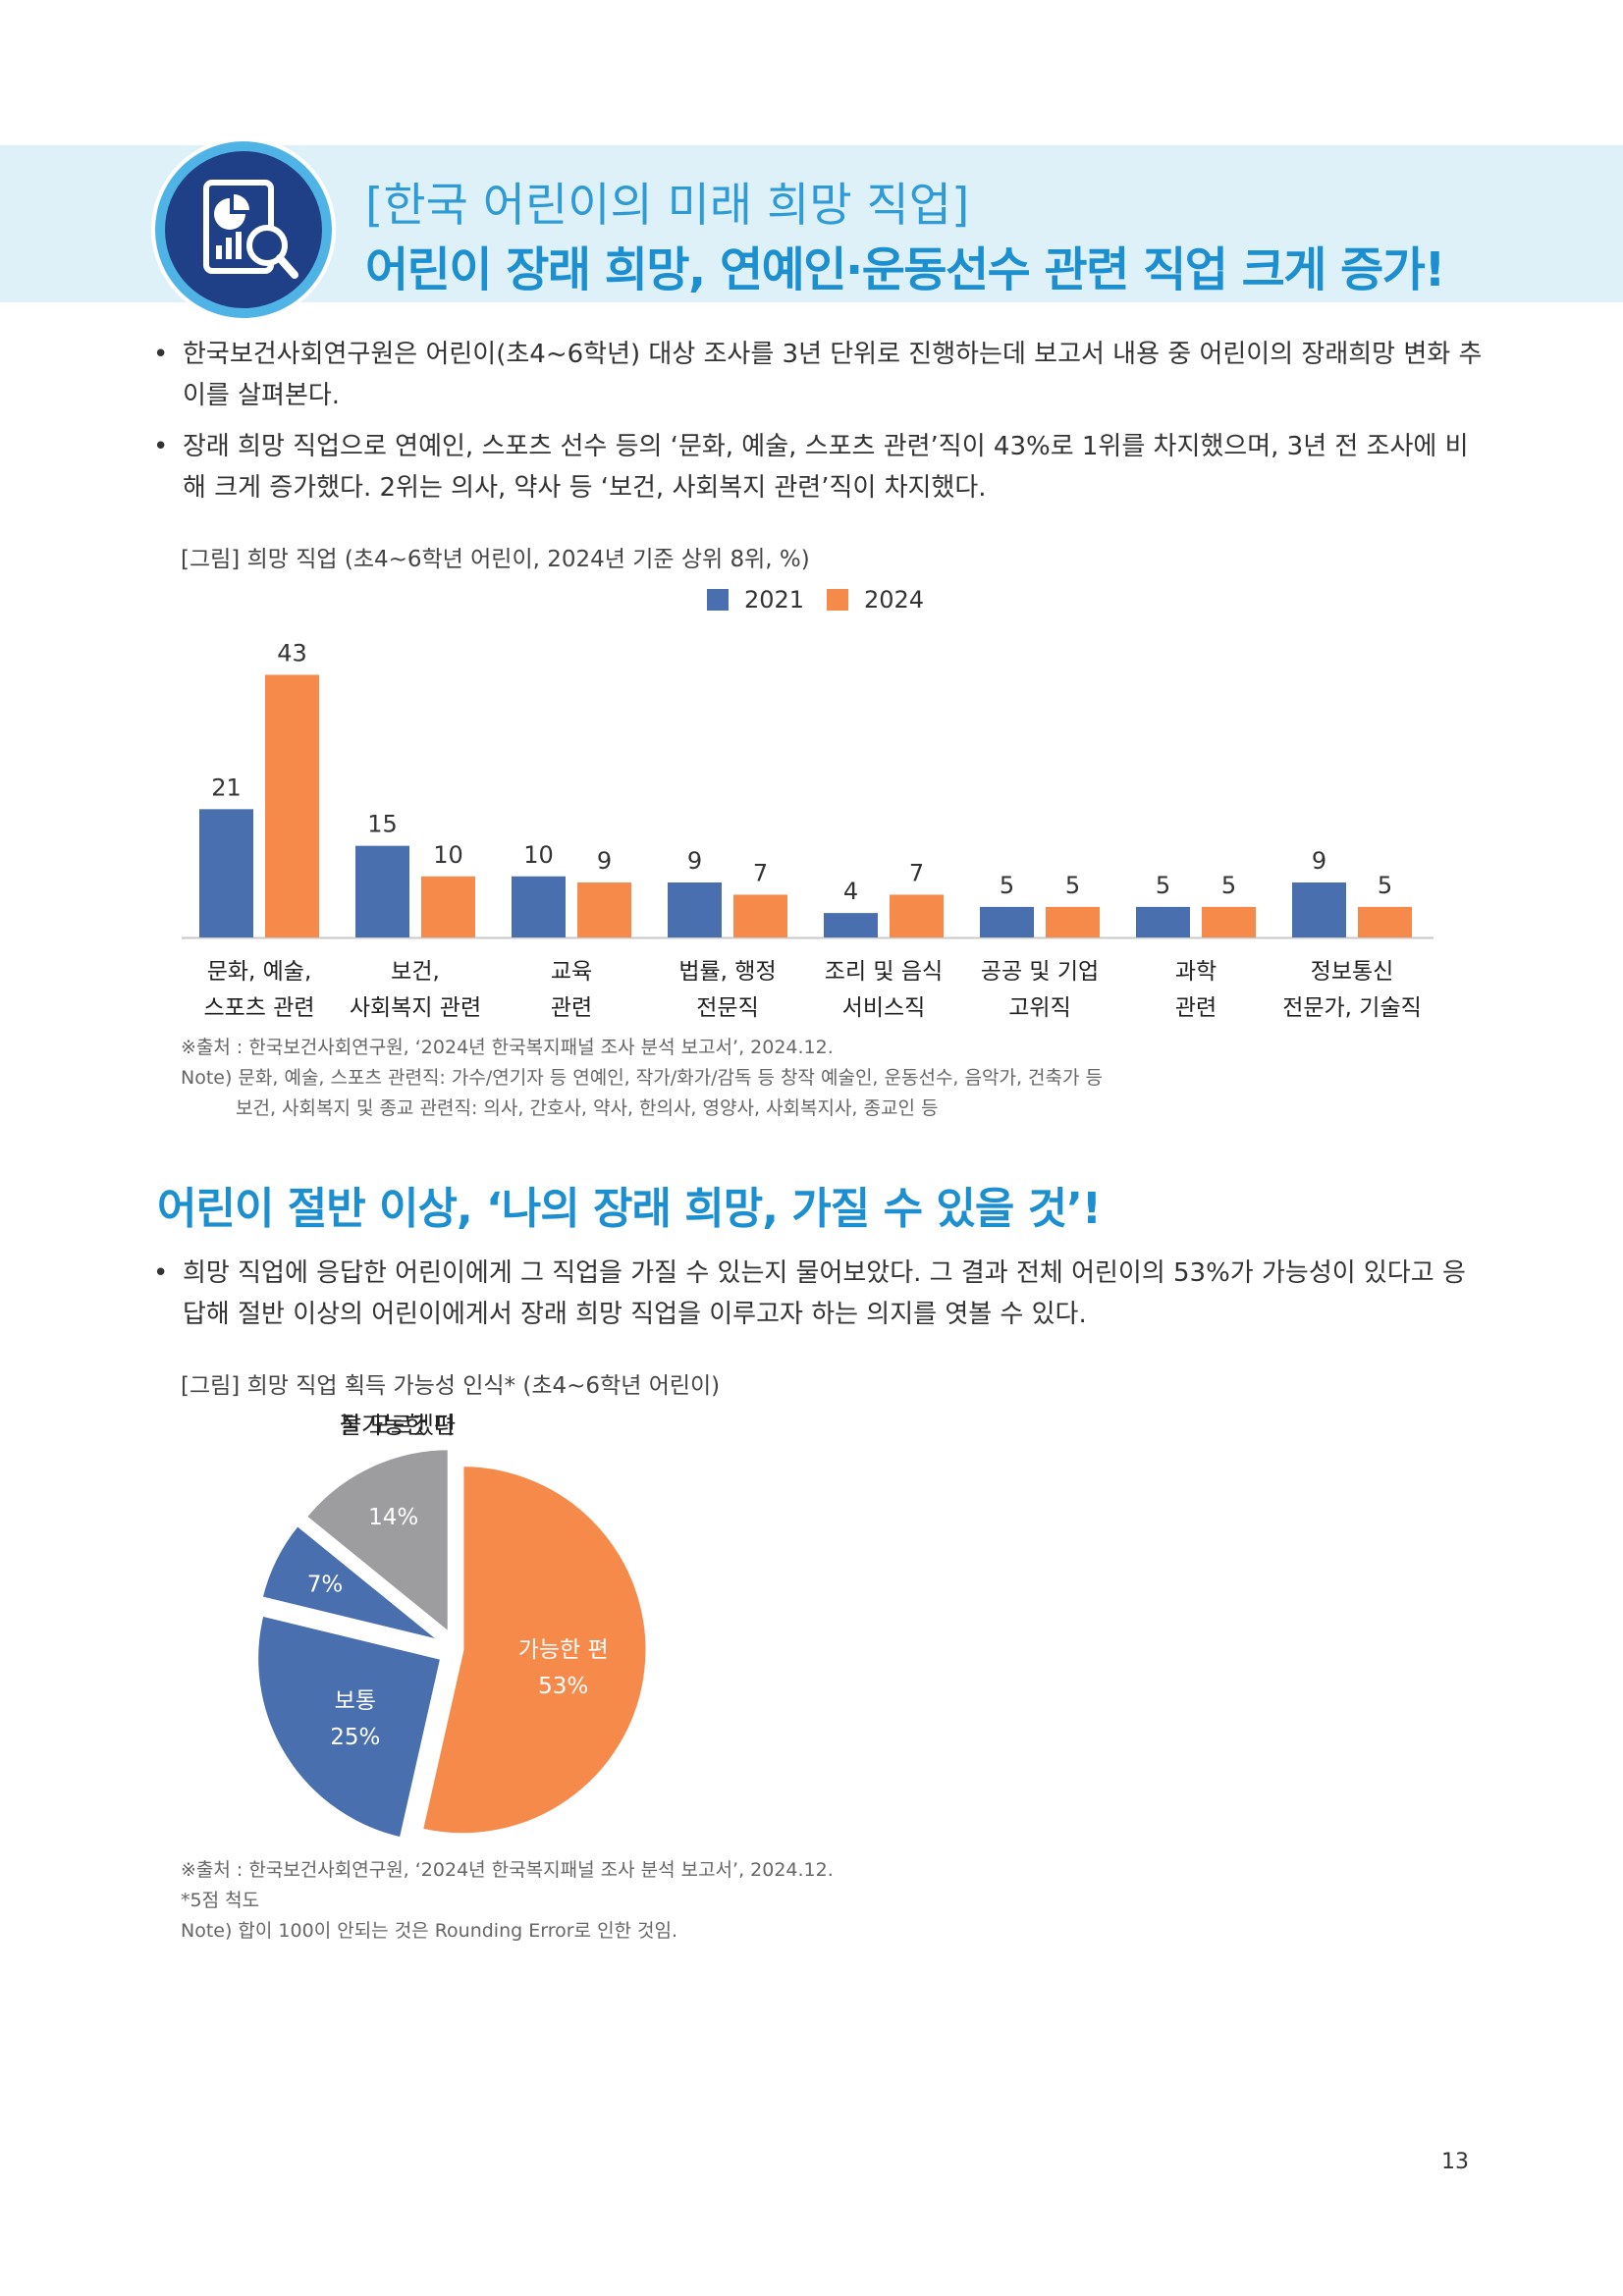 The width and height of the screenshot is (1623, 2296). What do you see at coordinates (451, 1386) in the screenshot?
I see `pie-chart-caption: [그림] 희망 직업 획득 가능성 인식* (초4~6학년 어린이)` at bounding box center [451, 1386].